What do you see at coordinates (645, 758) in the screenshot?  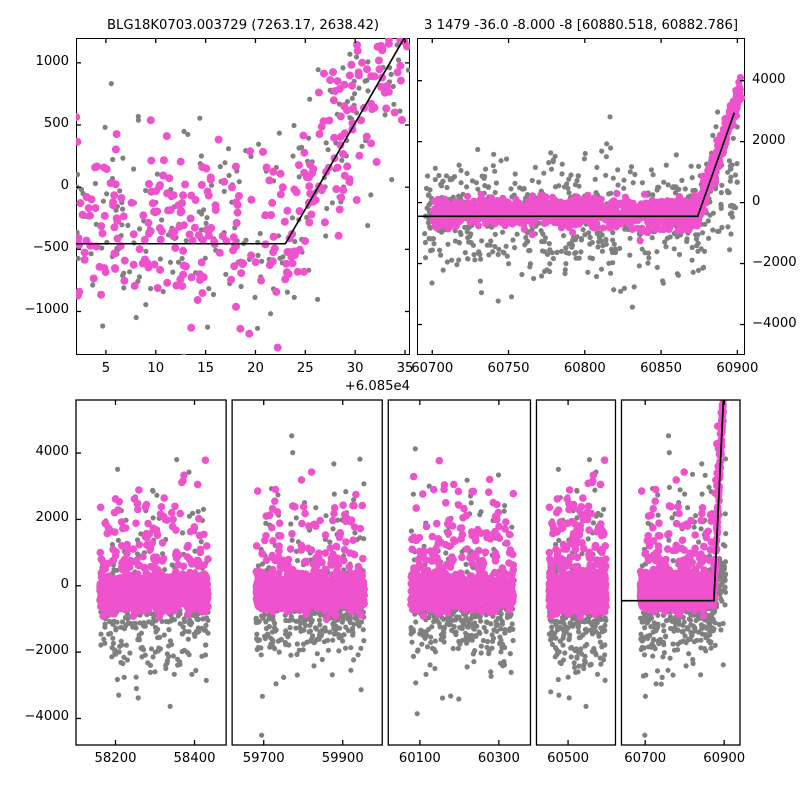 I see `xtick-label-bottom: 60700` at bounding box center [645, 758].